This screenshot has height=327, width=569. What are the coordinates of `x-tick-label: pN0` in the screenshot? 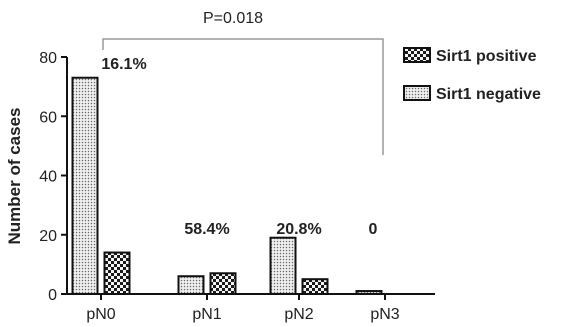 It's located at (100, 314).